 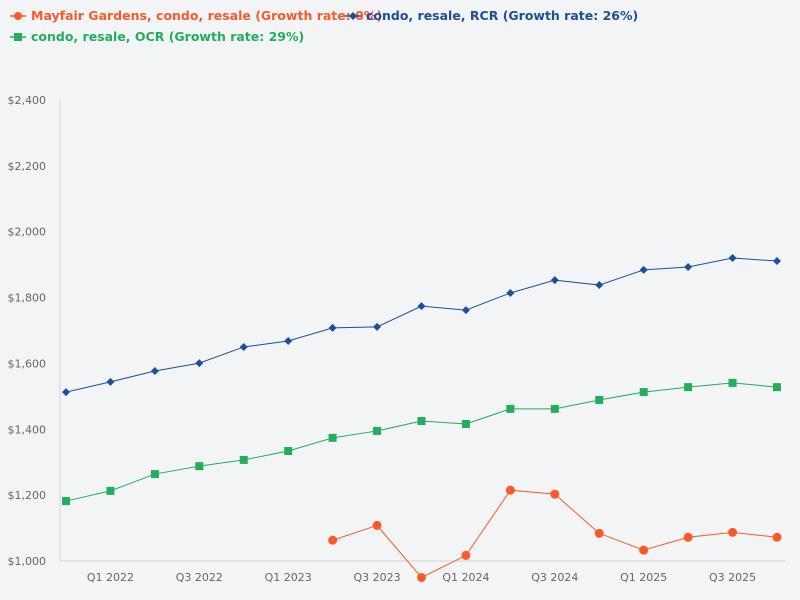 What do you see at coordinates (288, 577) in the screenshot?
I see `x-tick-label: Q1 2023` at bounding box center [288, 577].